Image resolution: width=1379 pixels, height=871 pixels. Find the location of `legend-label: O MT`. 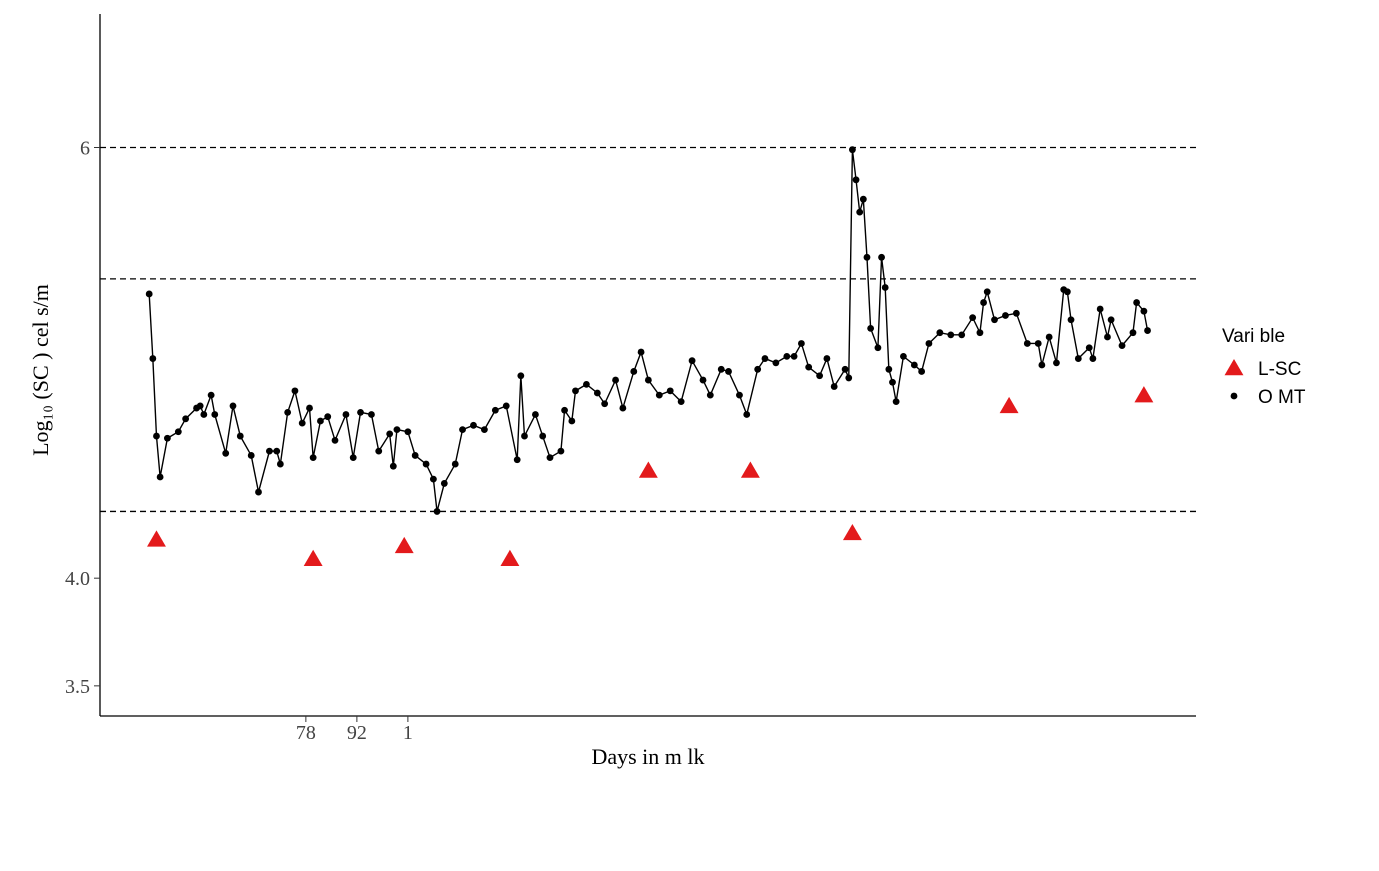

legend-label: O MT is located at coordinates (1282, 397).